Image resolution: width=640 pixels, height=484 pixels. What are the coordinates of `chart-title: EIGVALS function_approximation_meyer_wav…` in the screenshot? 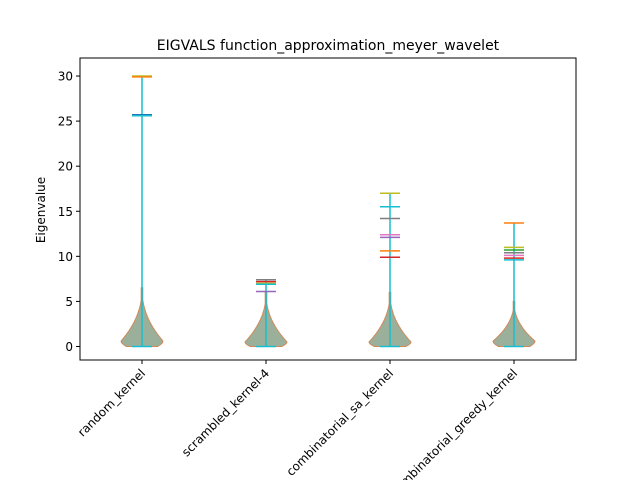 It's located at (328, 46).